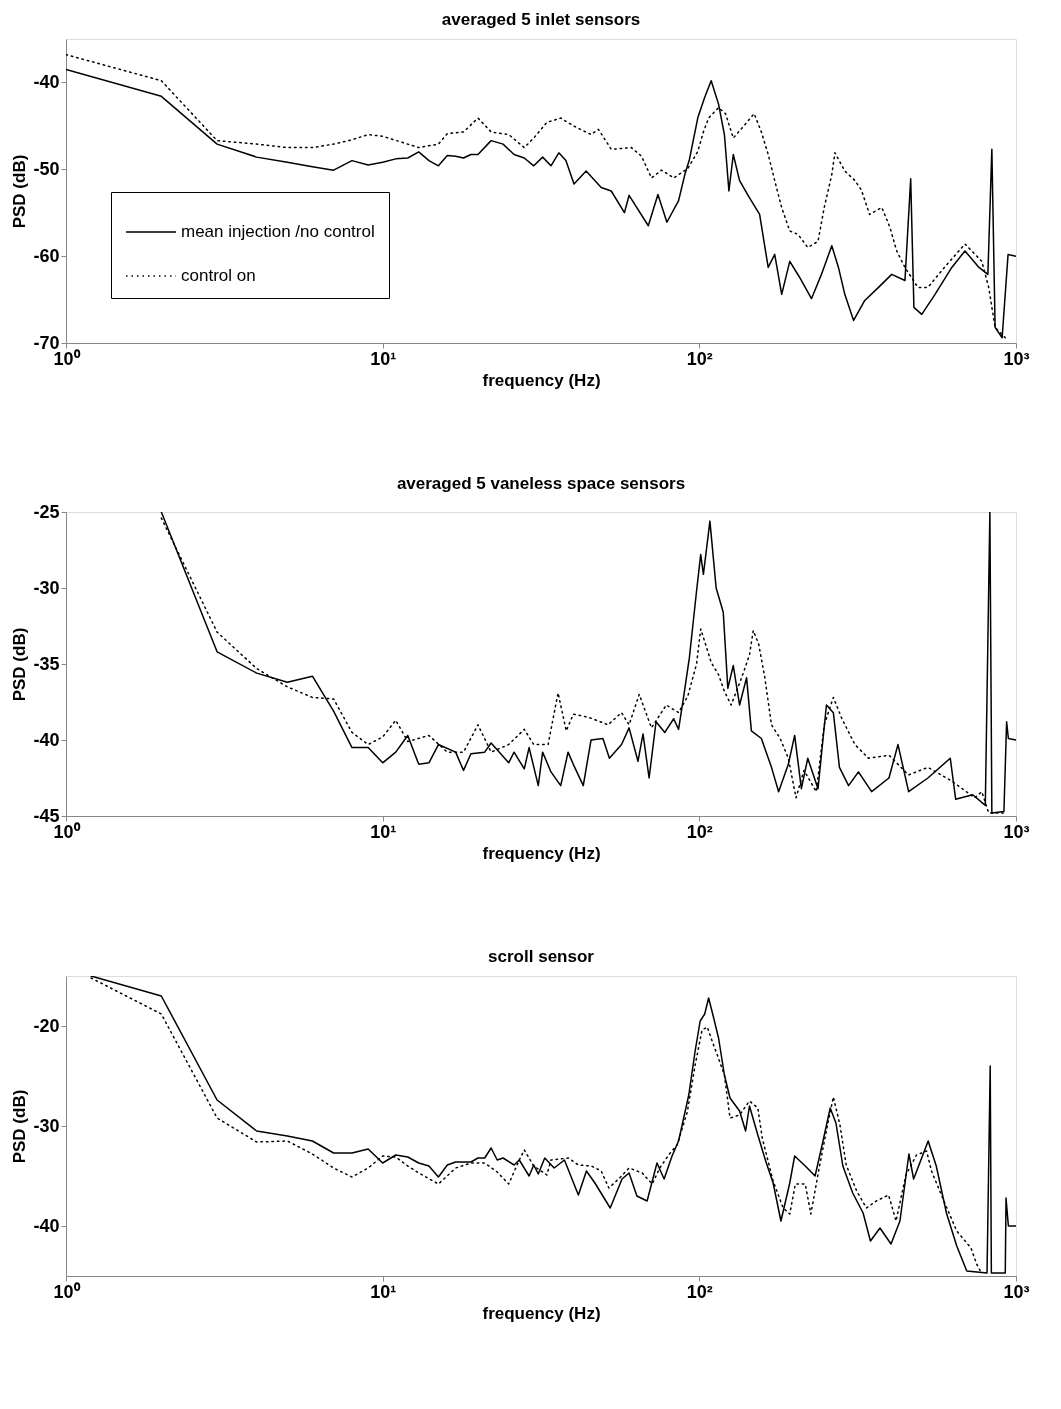 The width and height of the screenshot is (1061, 1409). What do you see at coordinates (46, 511) in the screenshot?
I see `y-tick-label: -25` at bounding box center [46, 511].